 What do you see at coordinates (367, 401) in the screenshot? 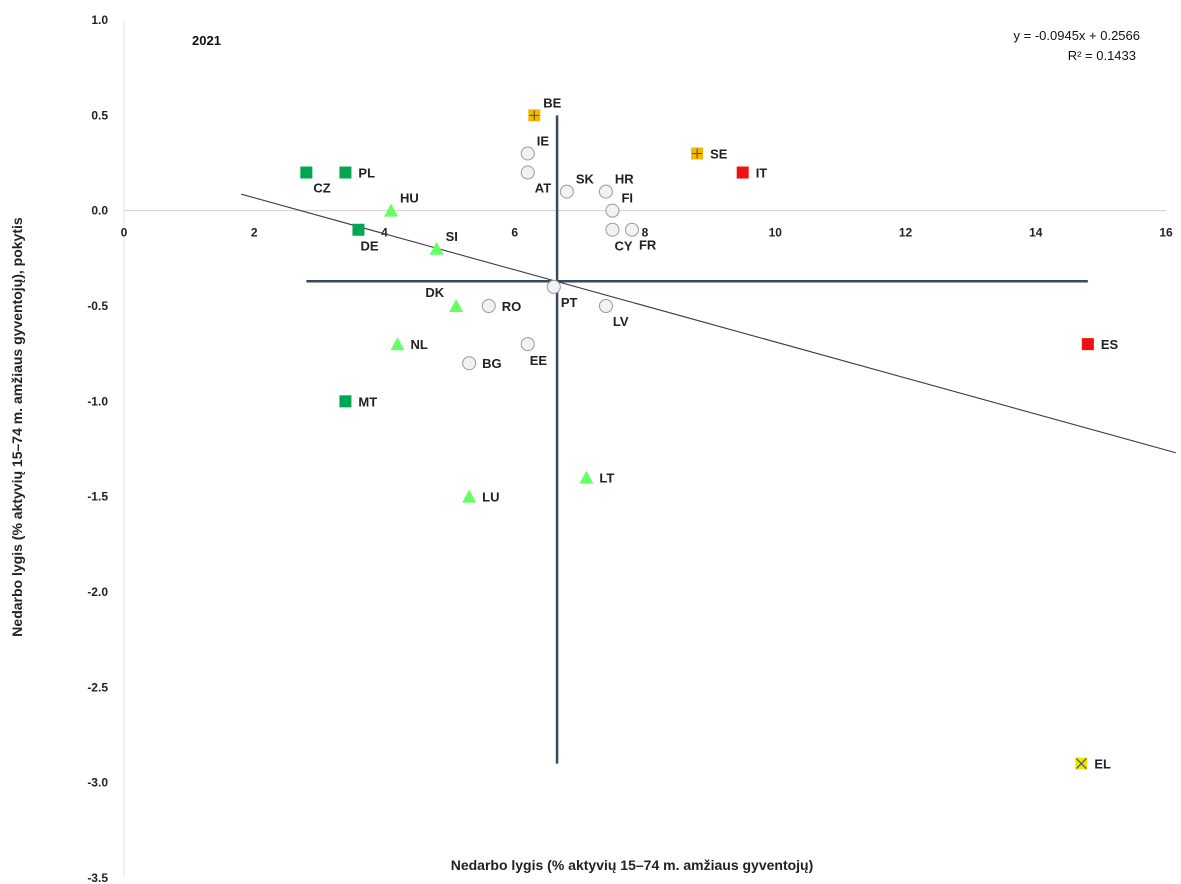
I see `data-label: MT` at bounding box center [367, 401].